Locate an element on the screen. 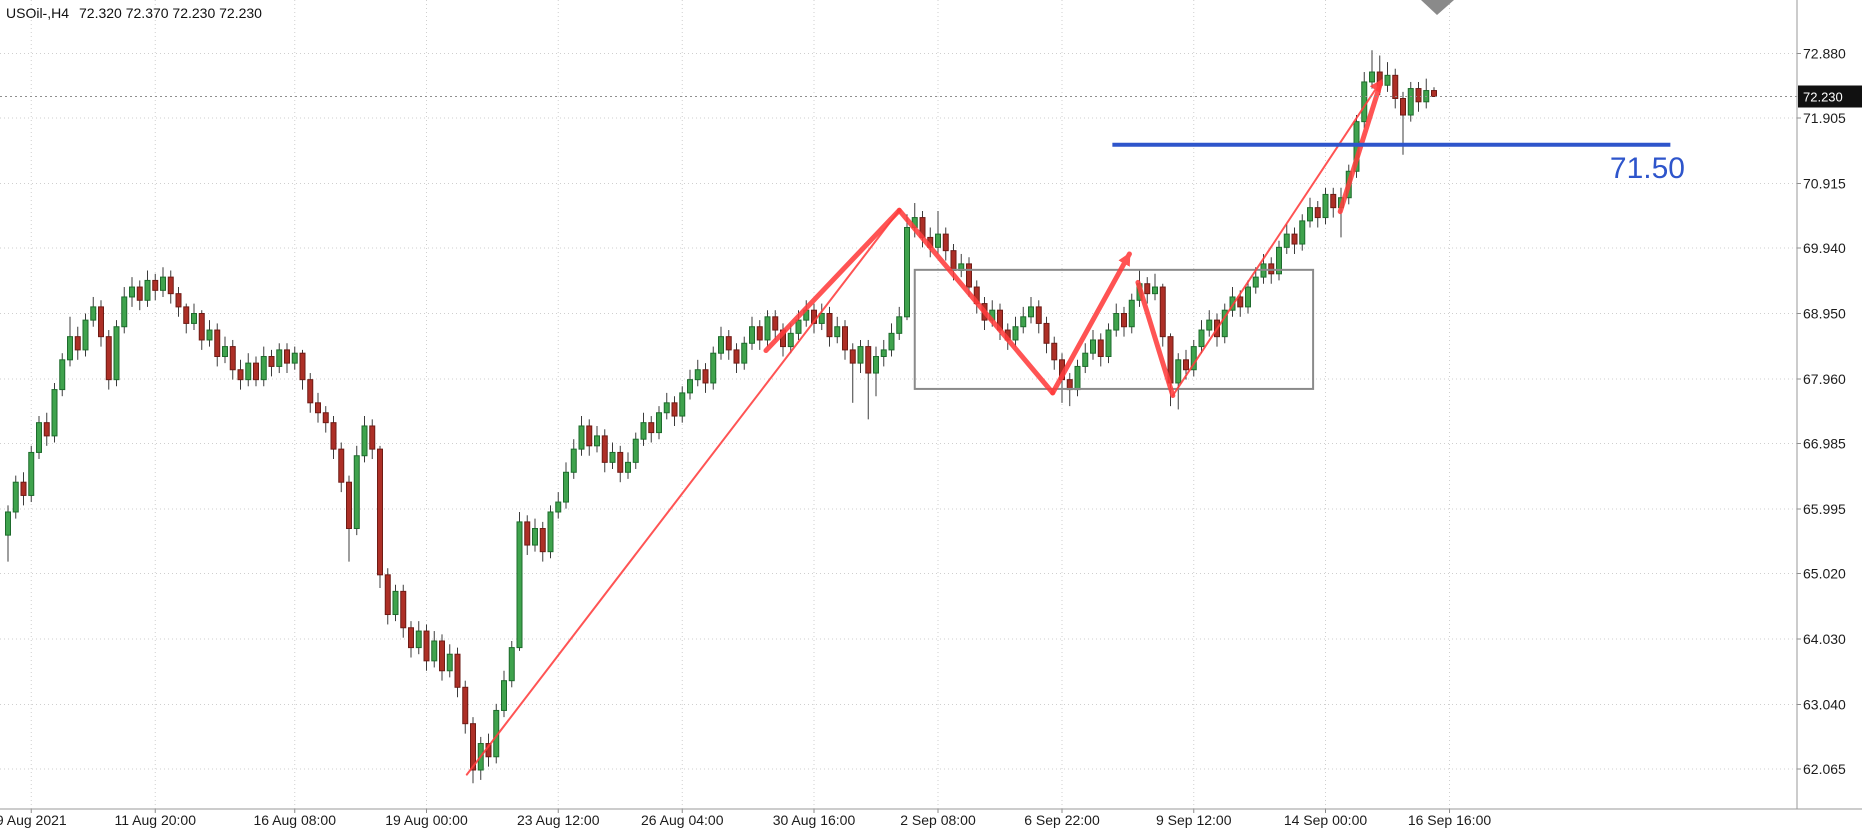  time-axis-label: 16 Aug 08:00 is located at coordinates (294, 820).